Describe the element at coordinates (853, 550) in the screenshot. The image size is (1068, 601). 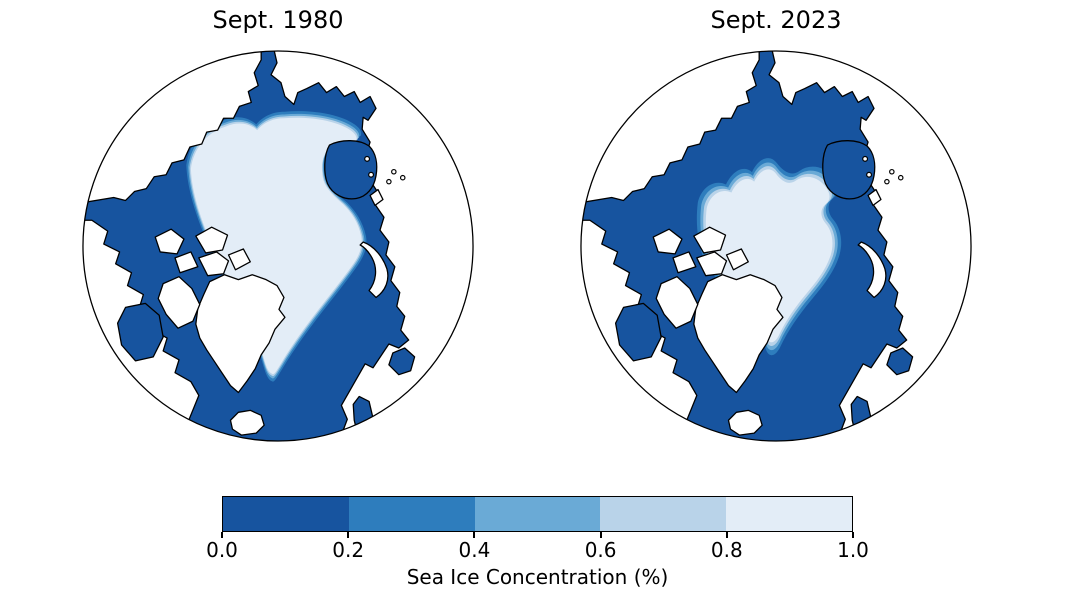
I see `colorbar-tick-label: 1.0` at that location.